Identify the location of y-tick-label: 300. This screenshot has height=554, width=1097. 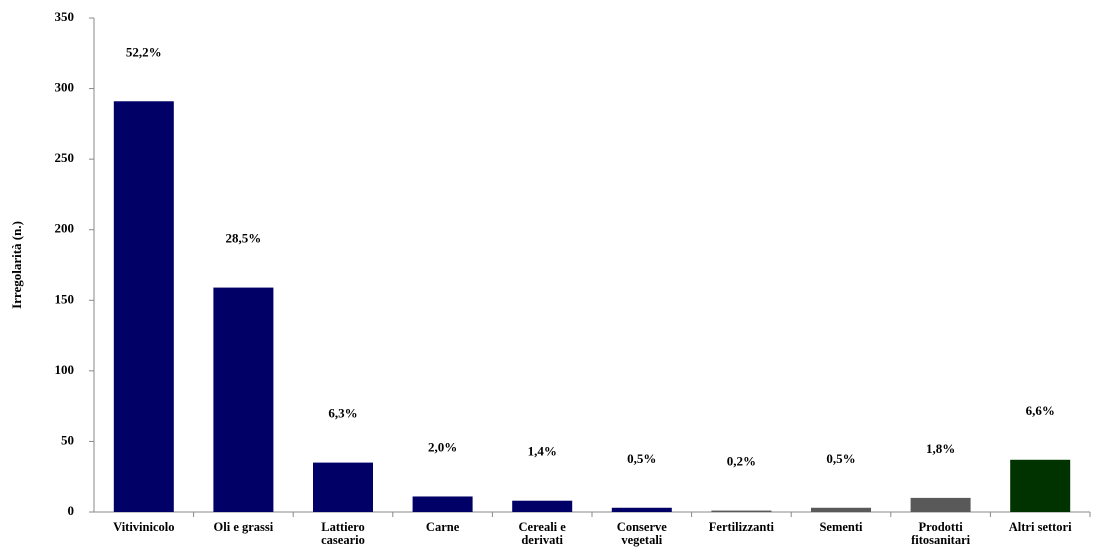
(65, 87).